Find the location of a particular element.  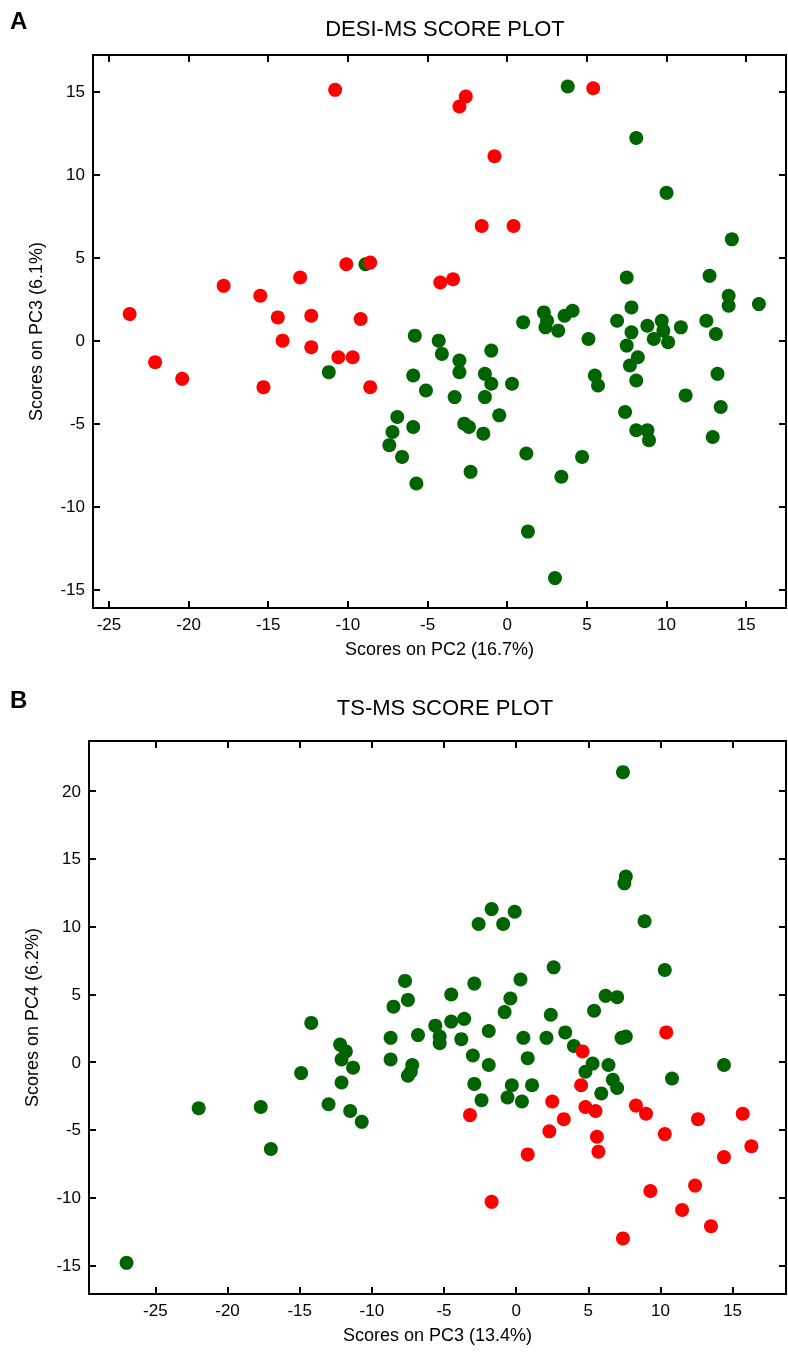

text: A is located at coordinates (19, 20).